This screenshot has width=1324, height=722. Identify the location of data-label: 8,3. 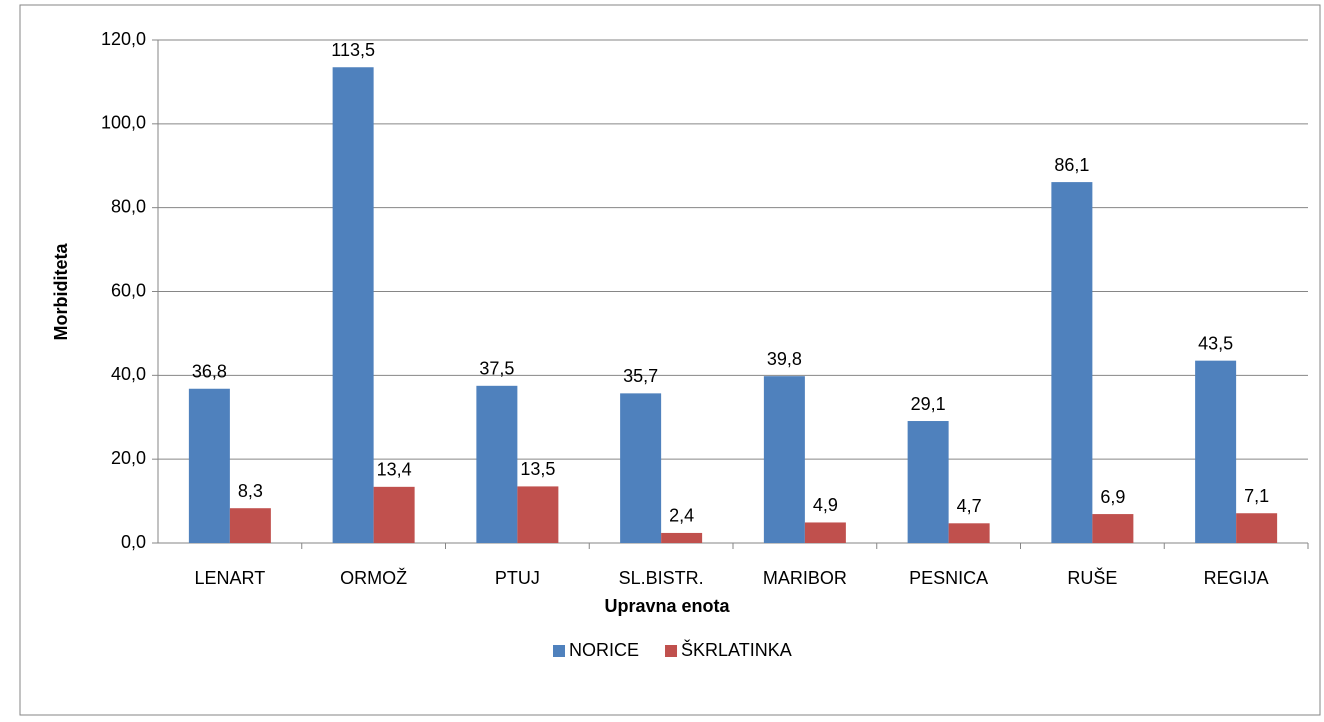
(250, 491).